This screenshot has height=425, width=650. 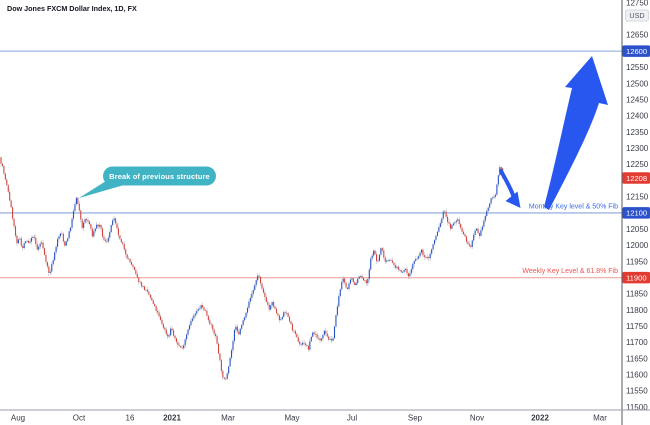 What do you see at coordinates (637, 261) in the screenshot?
I see `price-tick-11950: 11950` at bounding box center [637, 261].